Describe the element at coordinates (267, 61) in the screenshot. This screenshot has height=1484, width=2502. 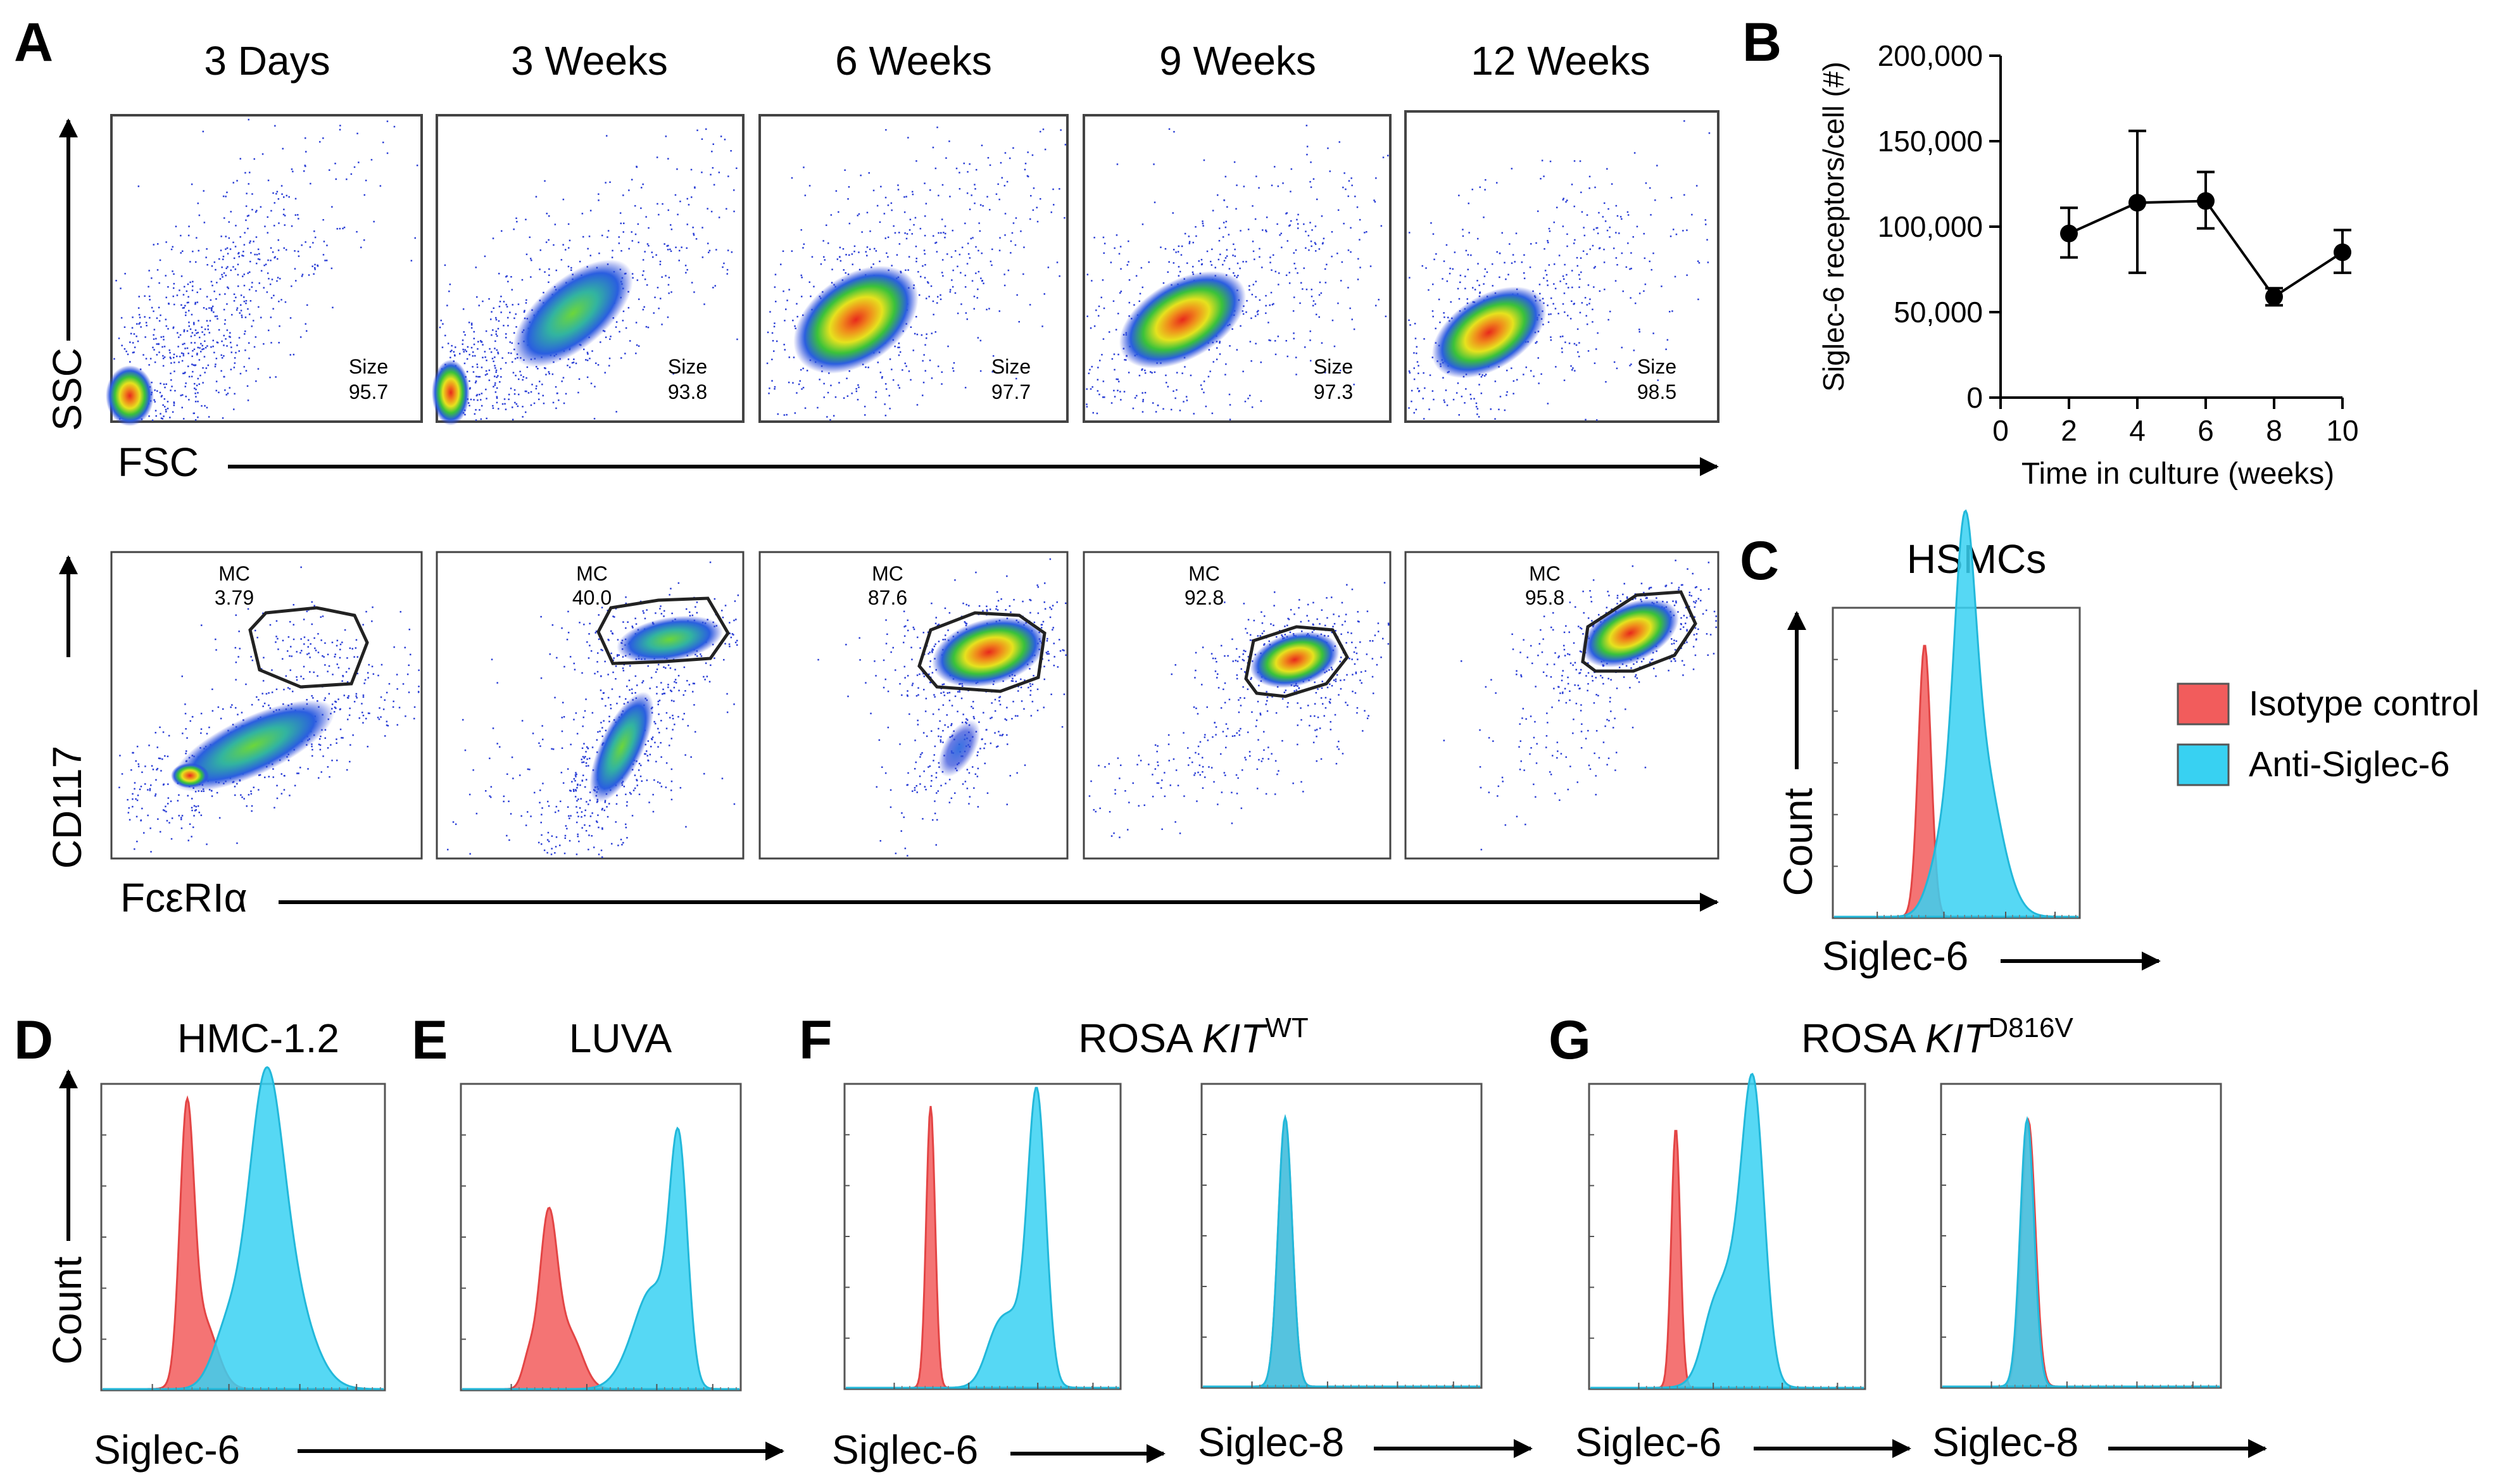
I see `timepoint-label: 3 Days` at that location.